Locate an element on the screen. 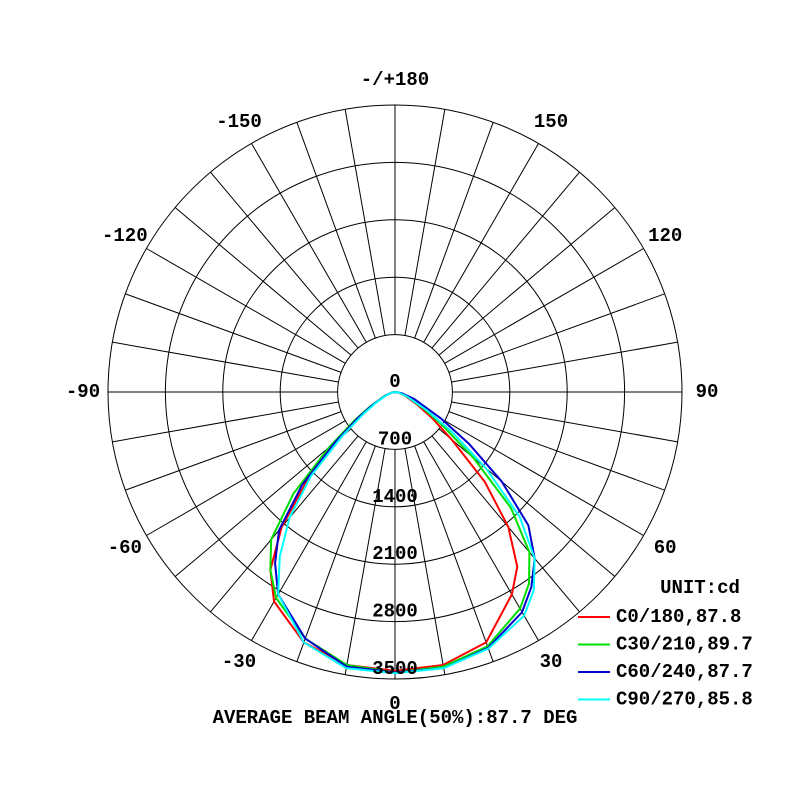  legend-label: C60/240,87.7 is located at coordinates (684, 672).